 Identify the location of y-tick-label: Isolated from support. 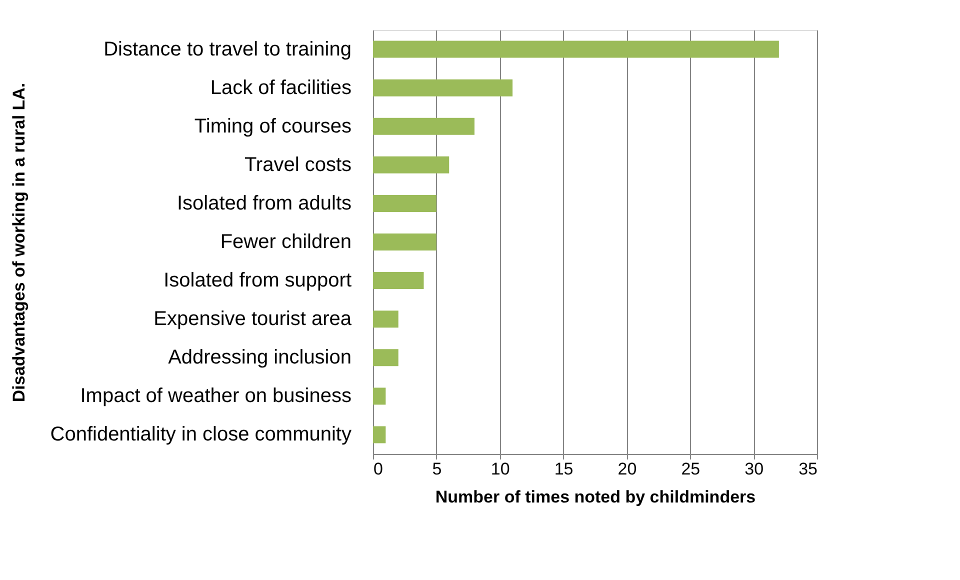
(258, 281).